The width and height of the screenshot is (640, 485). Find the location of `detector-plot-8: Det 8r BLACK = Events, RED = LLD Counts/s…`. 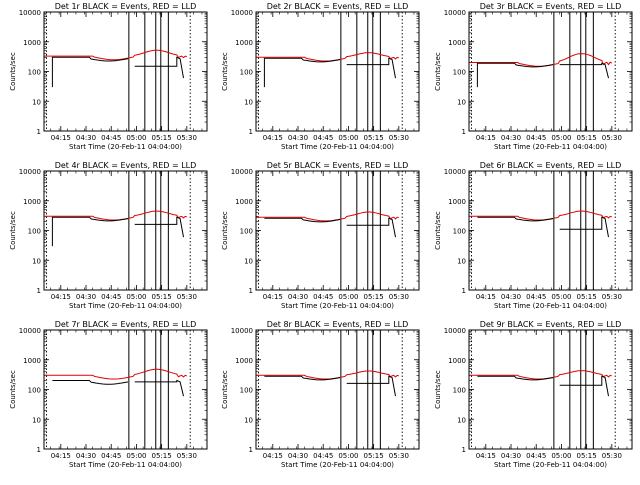

detector-plot-8: Det 8r BLACK = Events, RED = LLD Counts/s… is located at coordinates (320, 394).